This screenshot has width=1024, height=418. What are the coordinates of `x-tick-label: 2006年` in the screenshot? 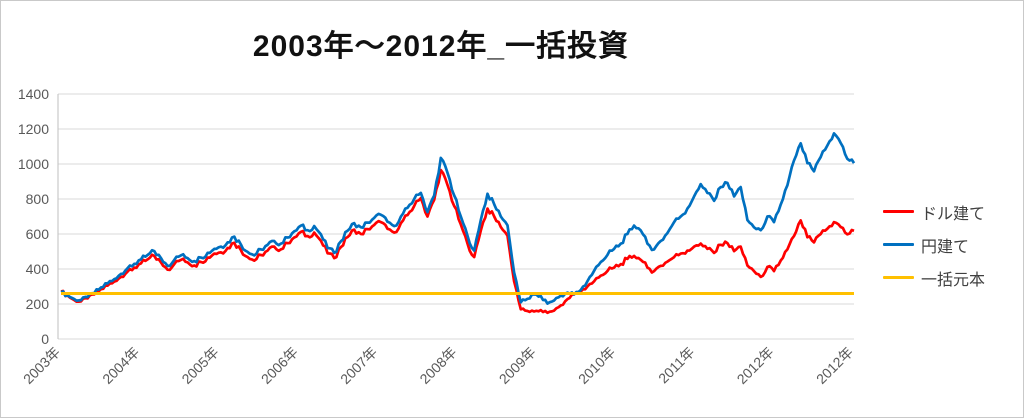 It's located at (279, 365).